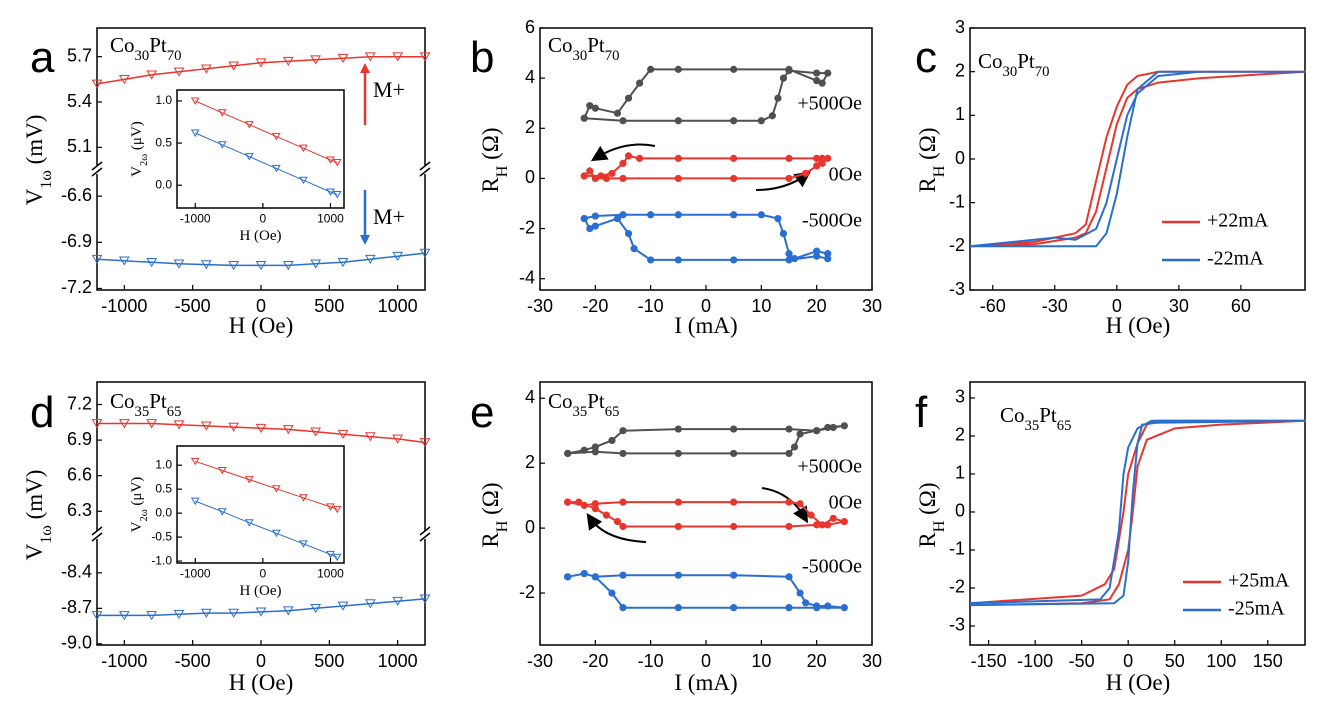 This screenshot has width=1338, height=718. What do you see at coordinates (817, 661) in the screenshot?
I see `x-tick-label: 20` at bounding box center [817, 661].